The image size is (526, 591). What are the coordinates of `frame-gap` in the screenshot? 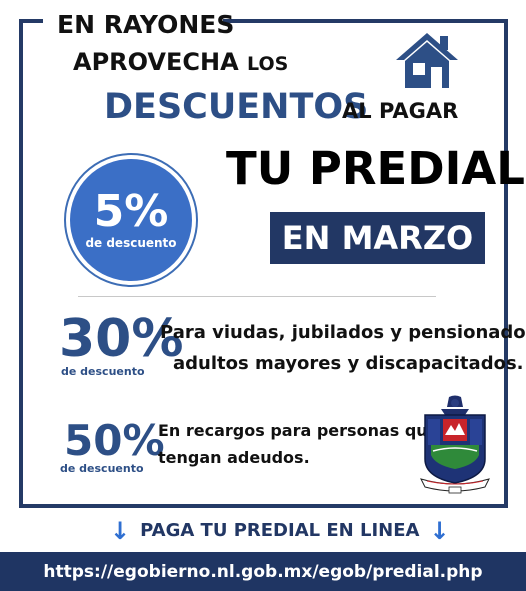 It's located at (133, 41).